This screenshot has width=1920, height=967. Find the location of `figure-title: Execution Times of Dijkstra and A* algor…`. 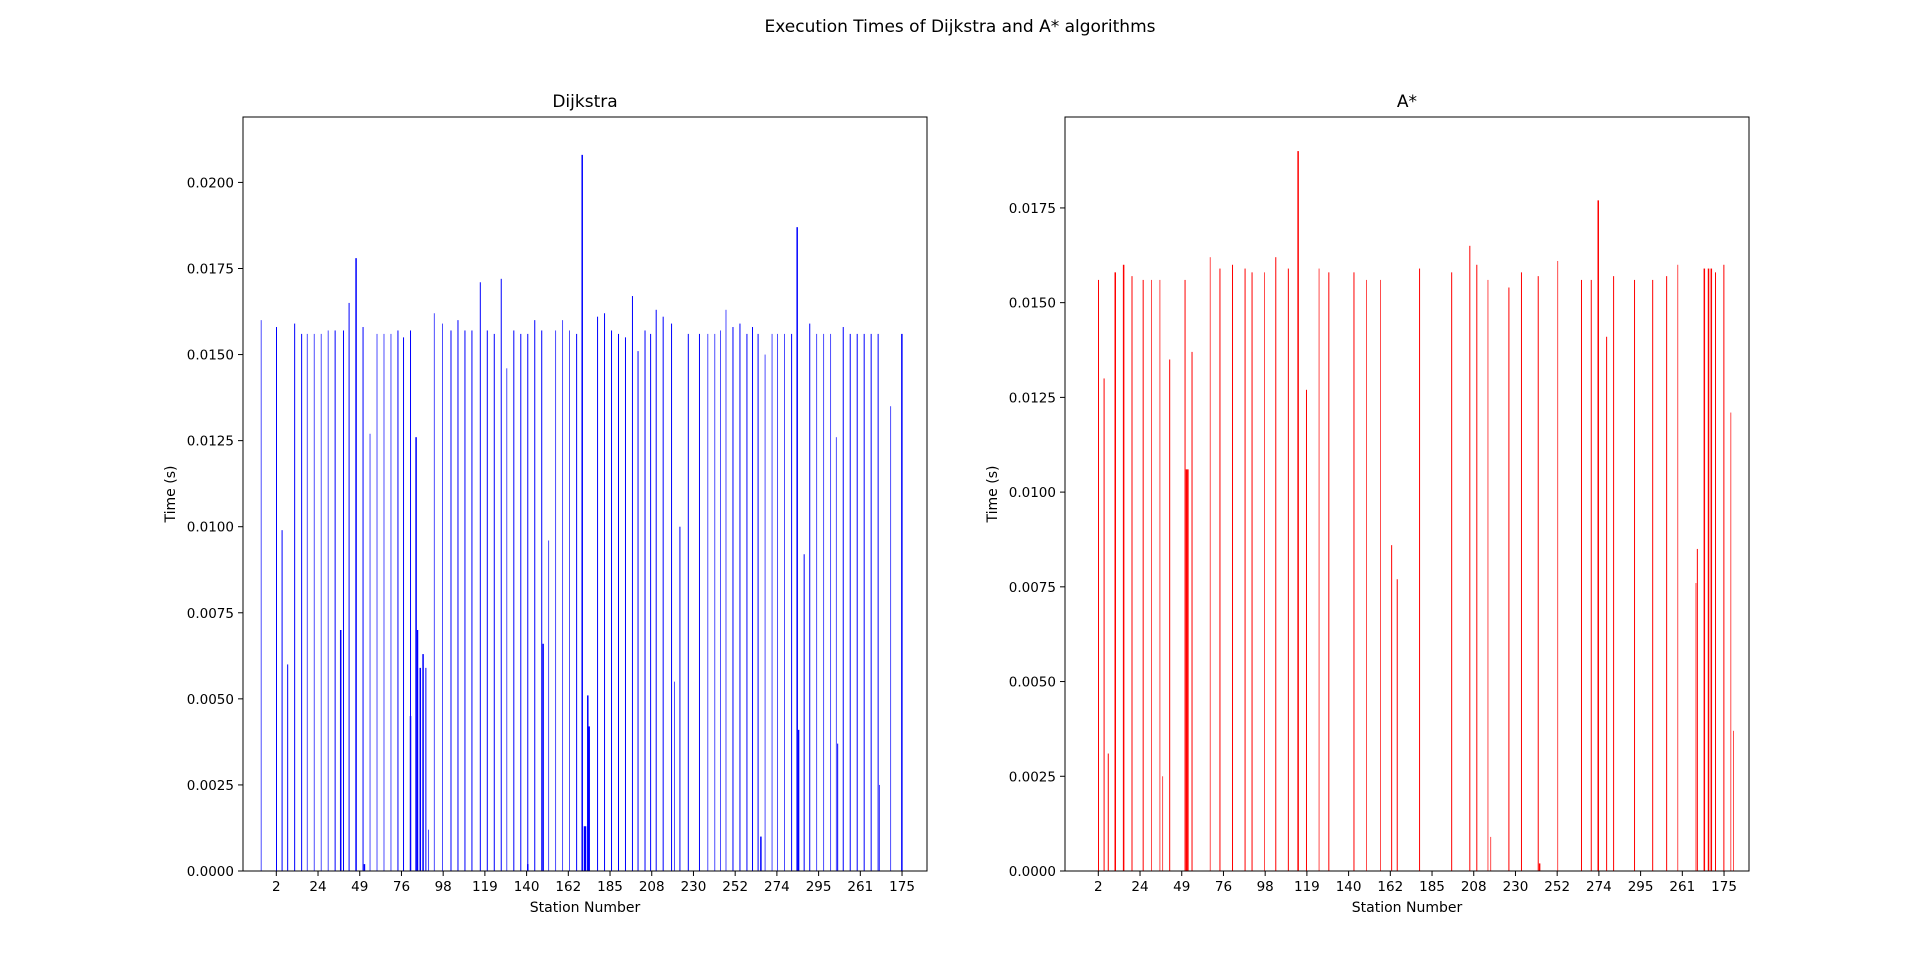

figure-title: Execution Times of Dijkstra and A* algor… is located at coordinates (959, 27).